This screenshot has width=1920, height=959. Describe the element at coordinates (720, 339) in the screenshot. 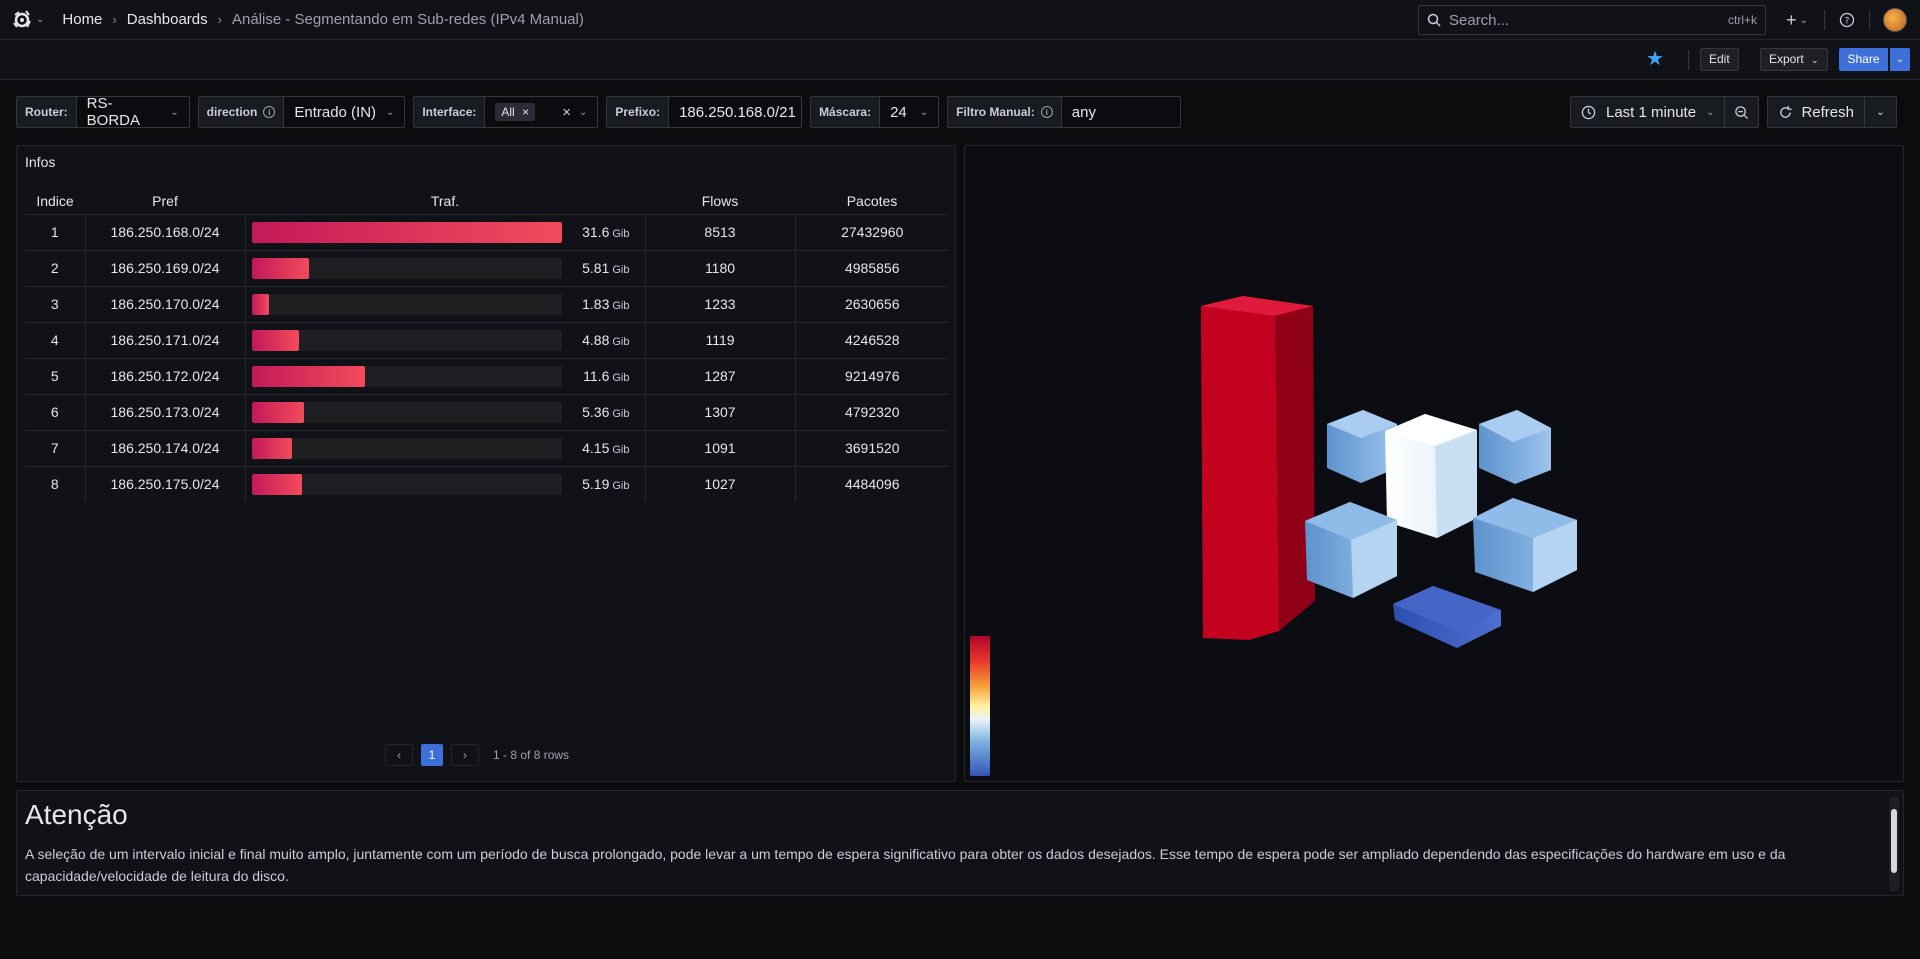

I see `cell-flows: 1119` at that location.